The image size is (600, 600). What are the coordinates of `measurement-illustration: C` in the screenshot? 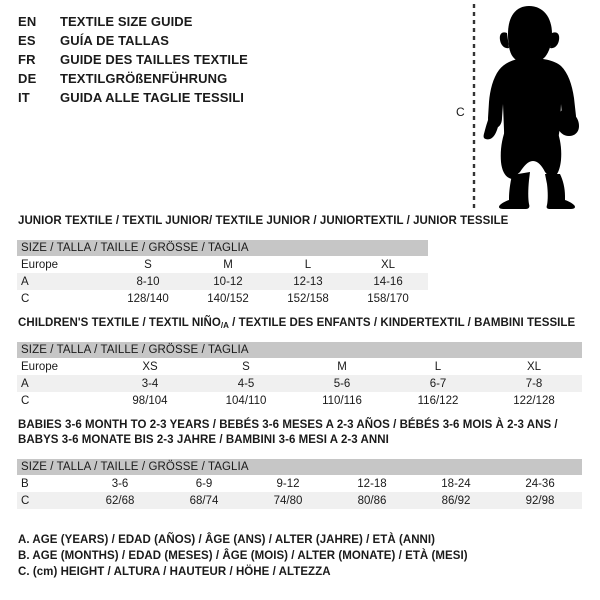 It's located at (525, 106).